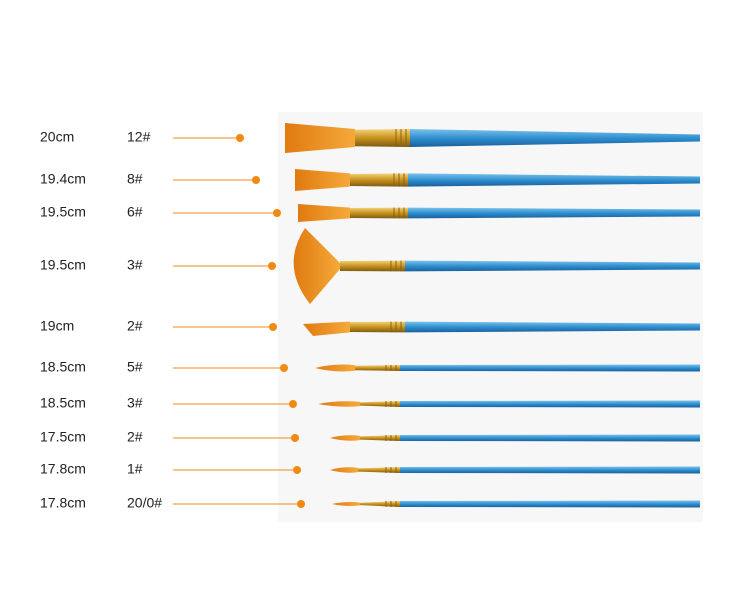  I want to click on length-label: 19.4cm, so click(63, 179).